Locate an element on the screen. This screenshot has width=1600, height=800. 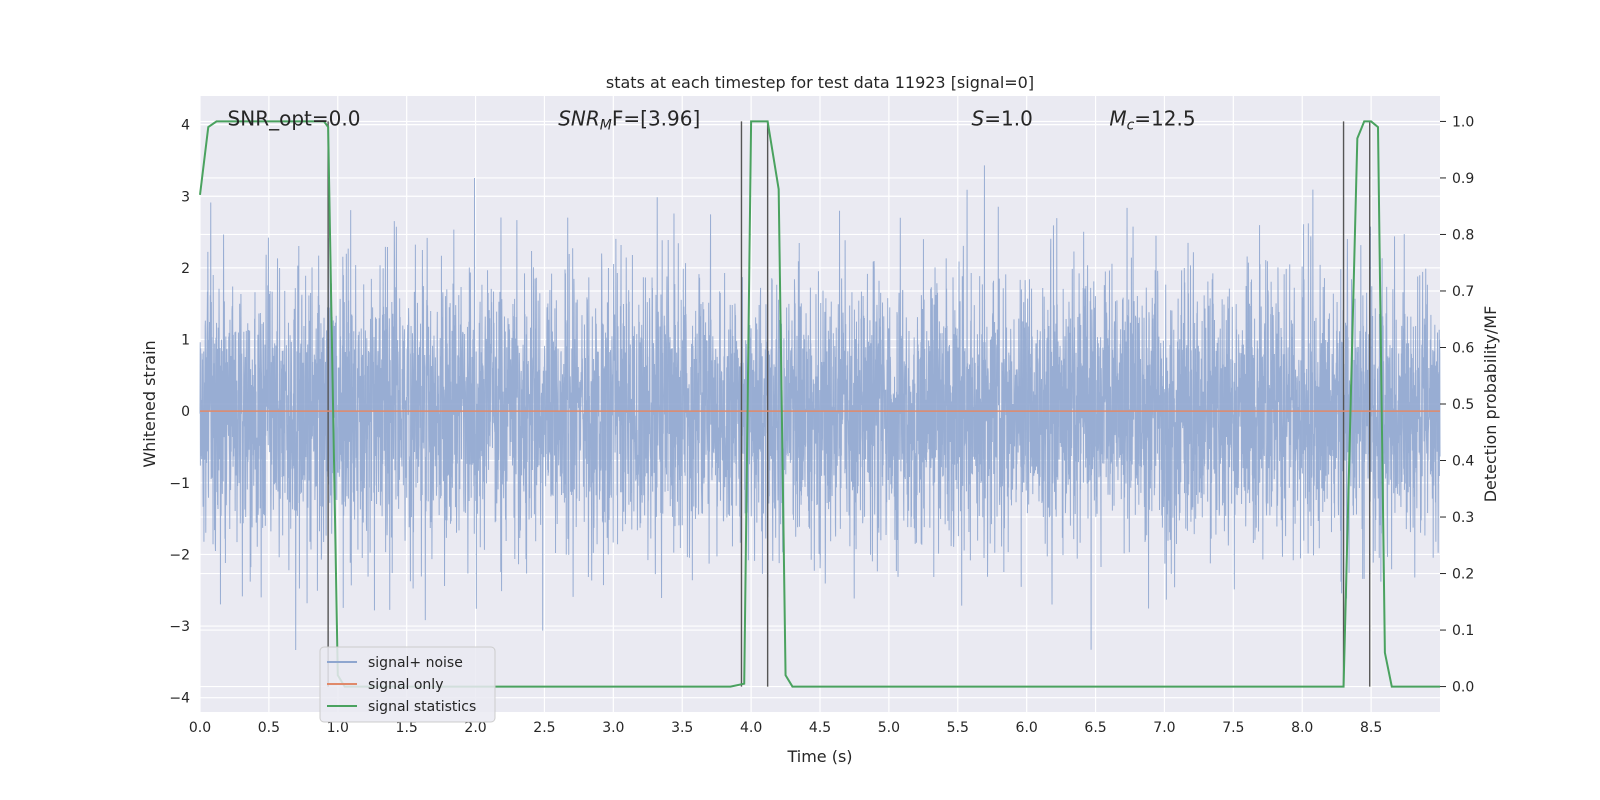
annotation-3: Mc=12.5 is located at coordinates (1152, 120).